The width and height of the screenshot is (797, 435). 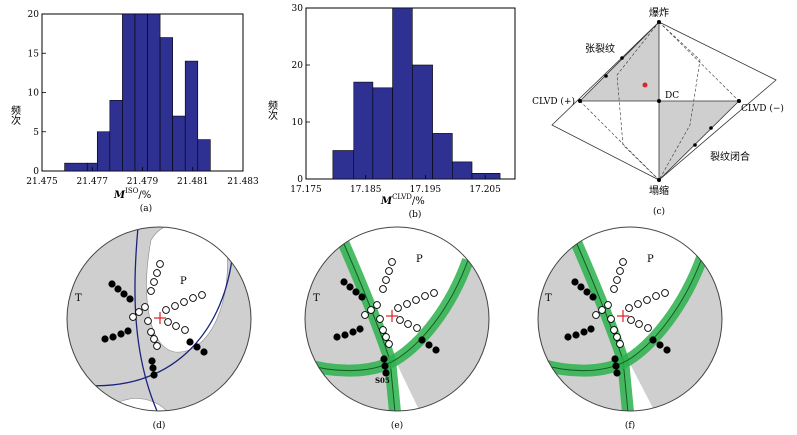 I want to click on x-axis-label: MISO/%, so click(x=132, y=194).